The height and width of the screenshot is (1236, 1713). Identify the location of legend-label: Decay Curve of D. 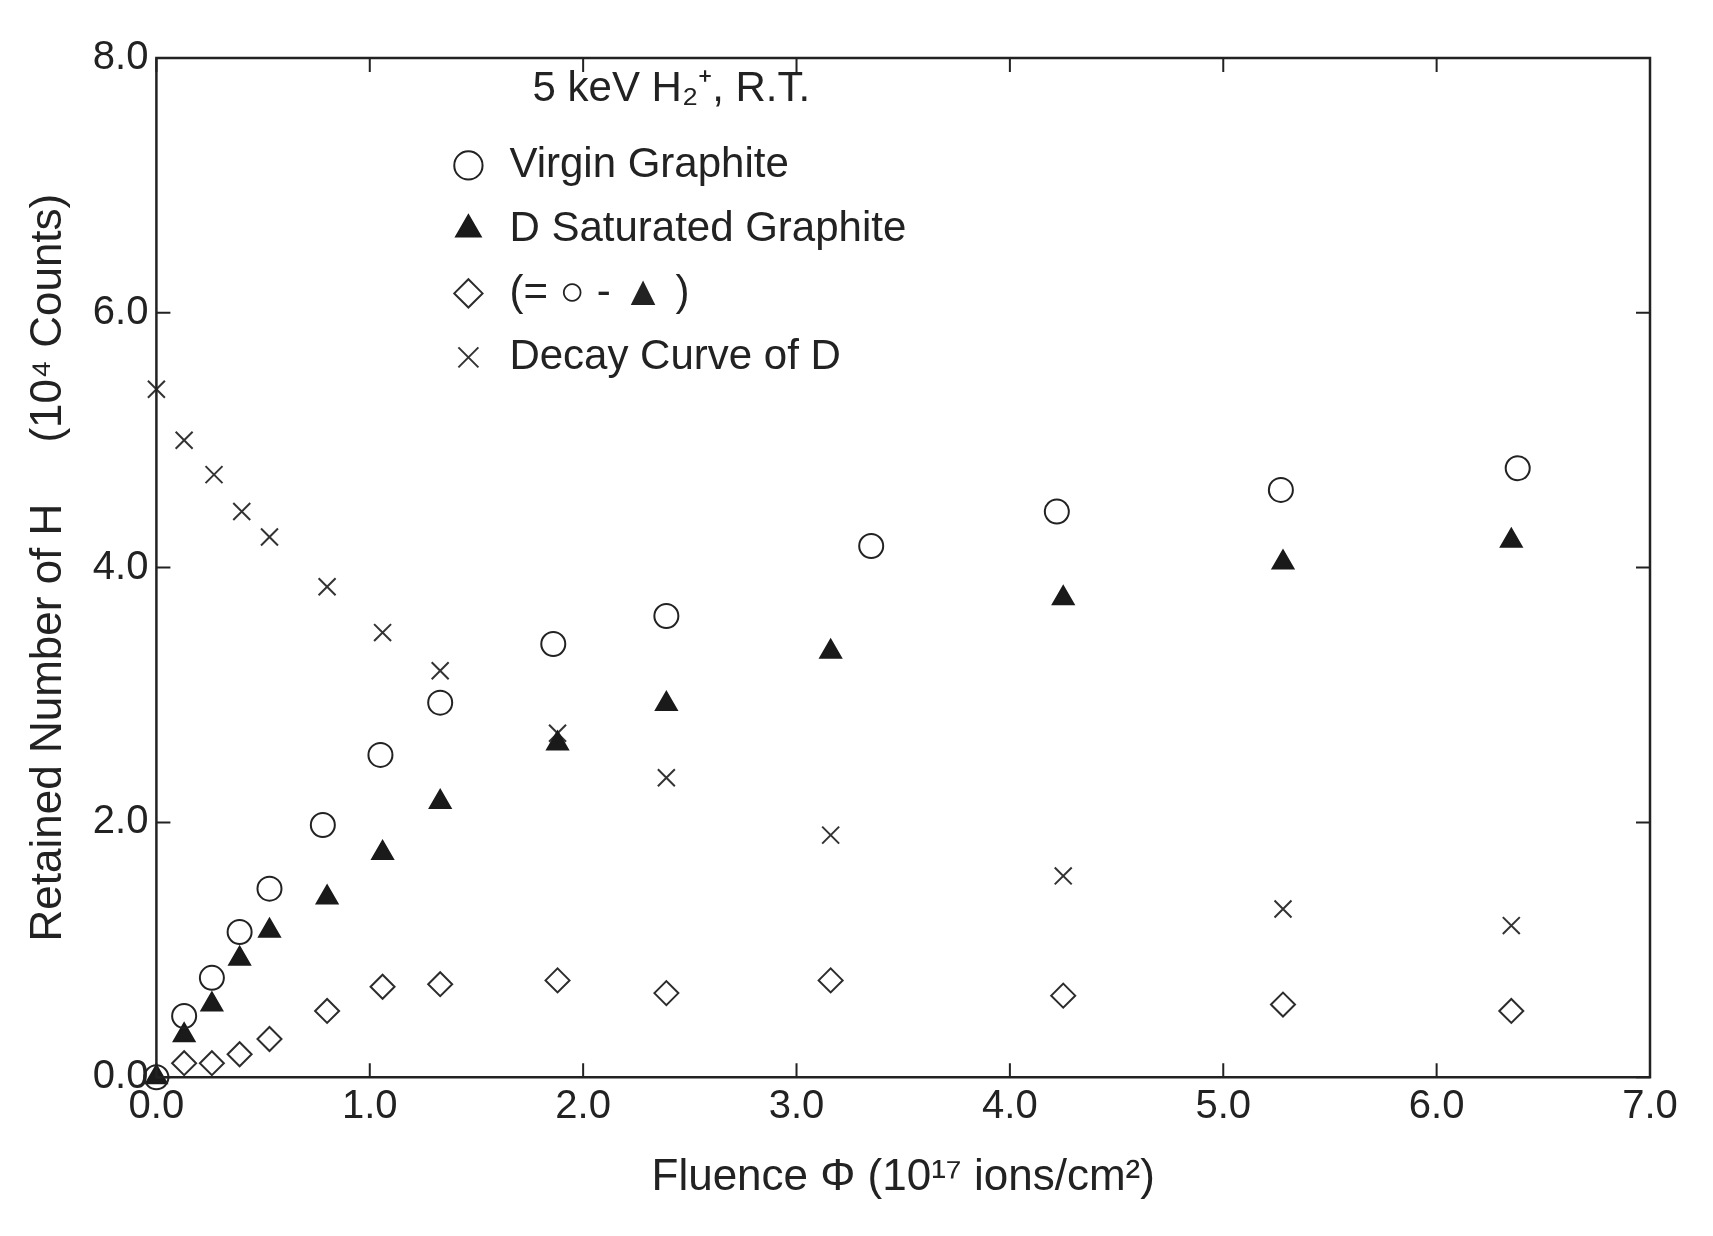
(675, 354).